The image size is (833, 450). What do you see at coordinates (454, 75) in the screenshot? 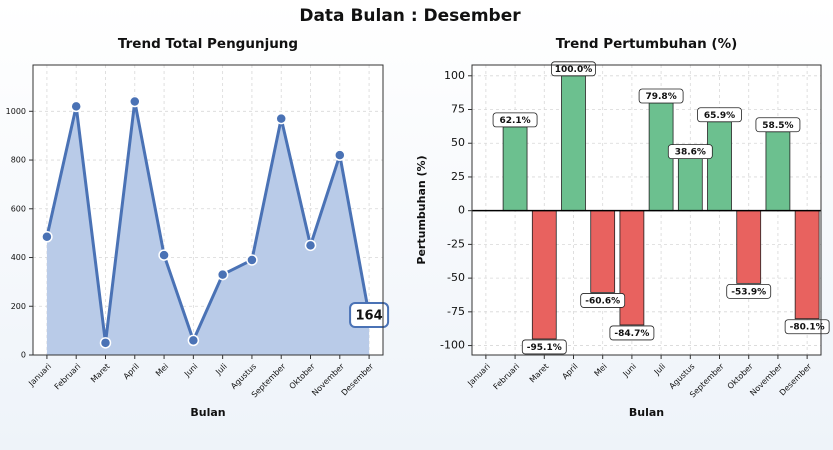
I see `y-tick-label: 100` at bounding box center [454, 75].